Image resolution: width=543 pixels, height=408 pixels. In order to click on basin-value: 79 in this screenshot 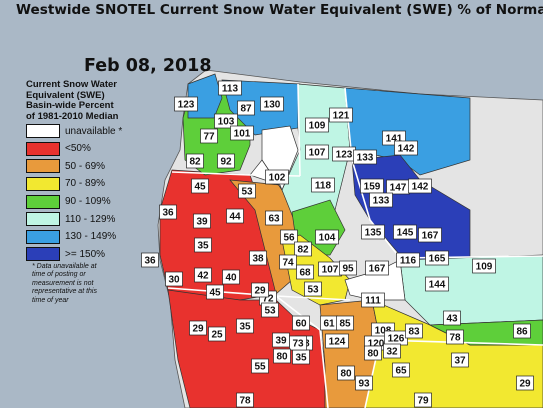, I will do `click(423, 401)`.